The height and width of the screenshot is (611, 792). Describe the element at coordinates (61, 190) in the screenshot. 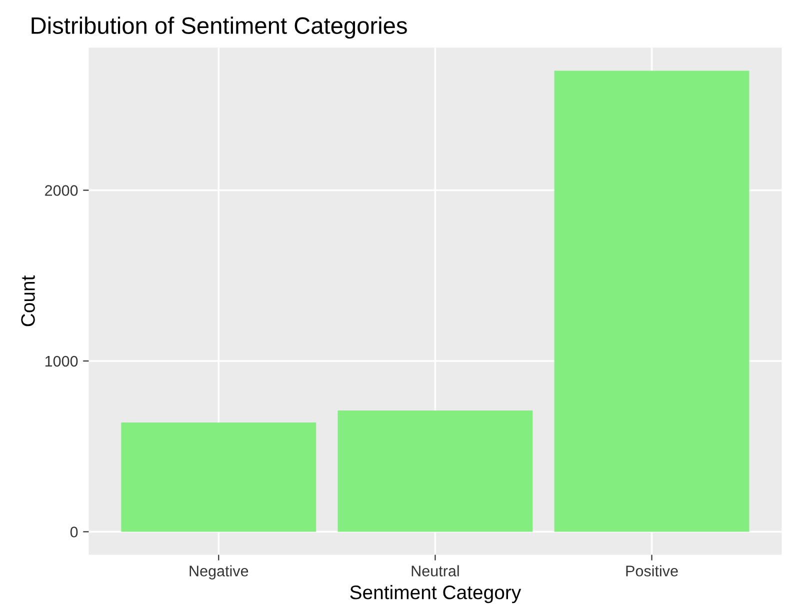

I see `y-tick-label: 2000` at that location.